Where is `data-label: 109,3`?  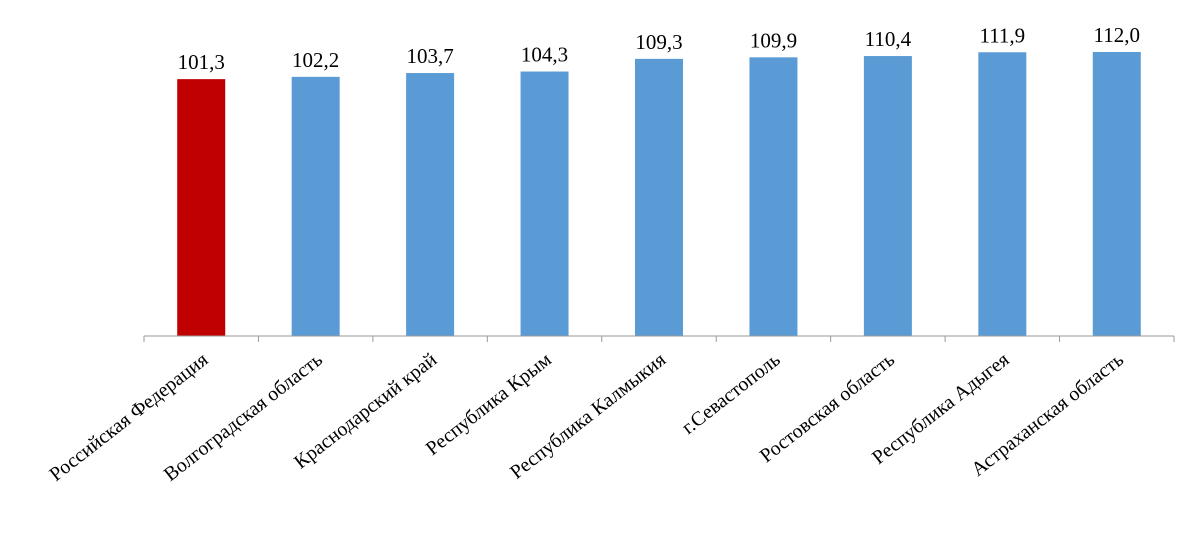
data-label: 109,3 is located at coordinates (658, 42).